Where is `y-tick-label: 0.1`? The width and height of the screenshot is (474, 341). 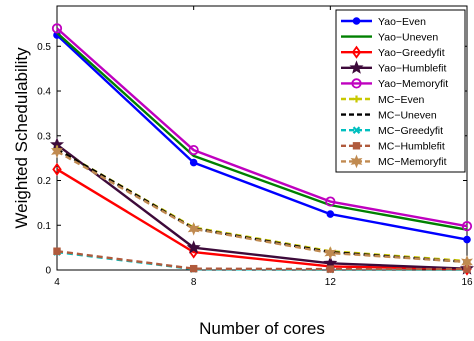 y-tick-label: 0.1 is located at coordinates (44, 226).